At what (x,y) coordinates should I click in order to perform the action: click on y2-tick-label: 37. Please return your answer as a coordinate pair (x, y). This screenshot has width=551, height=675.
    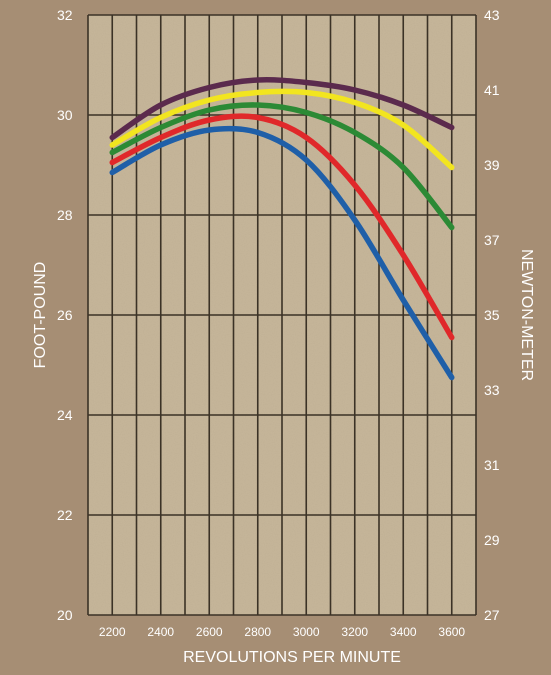
    Looking at the image, I should click on (492, 240).